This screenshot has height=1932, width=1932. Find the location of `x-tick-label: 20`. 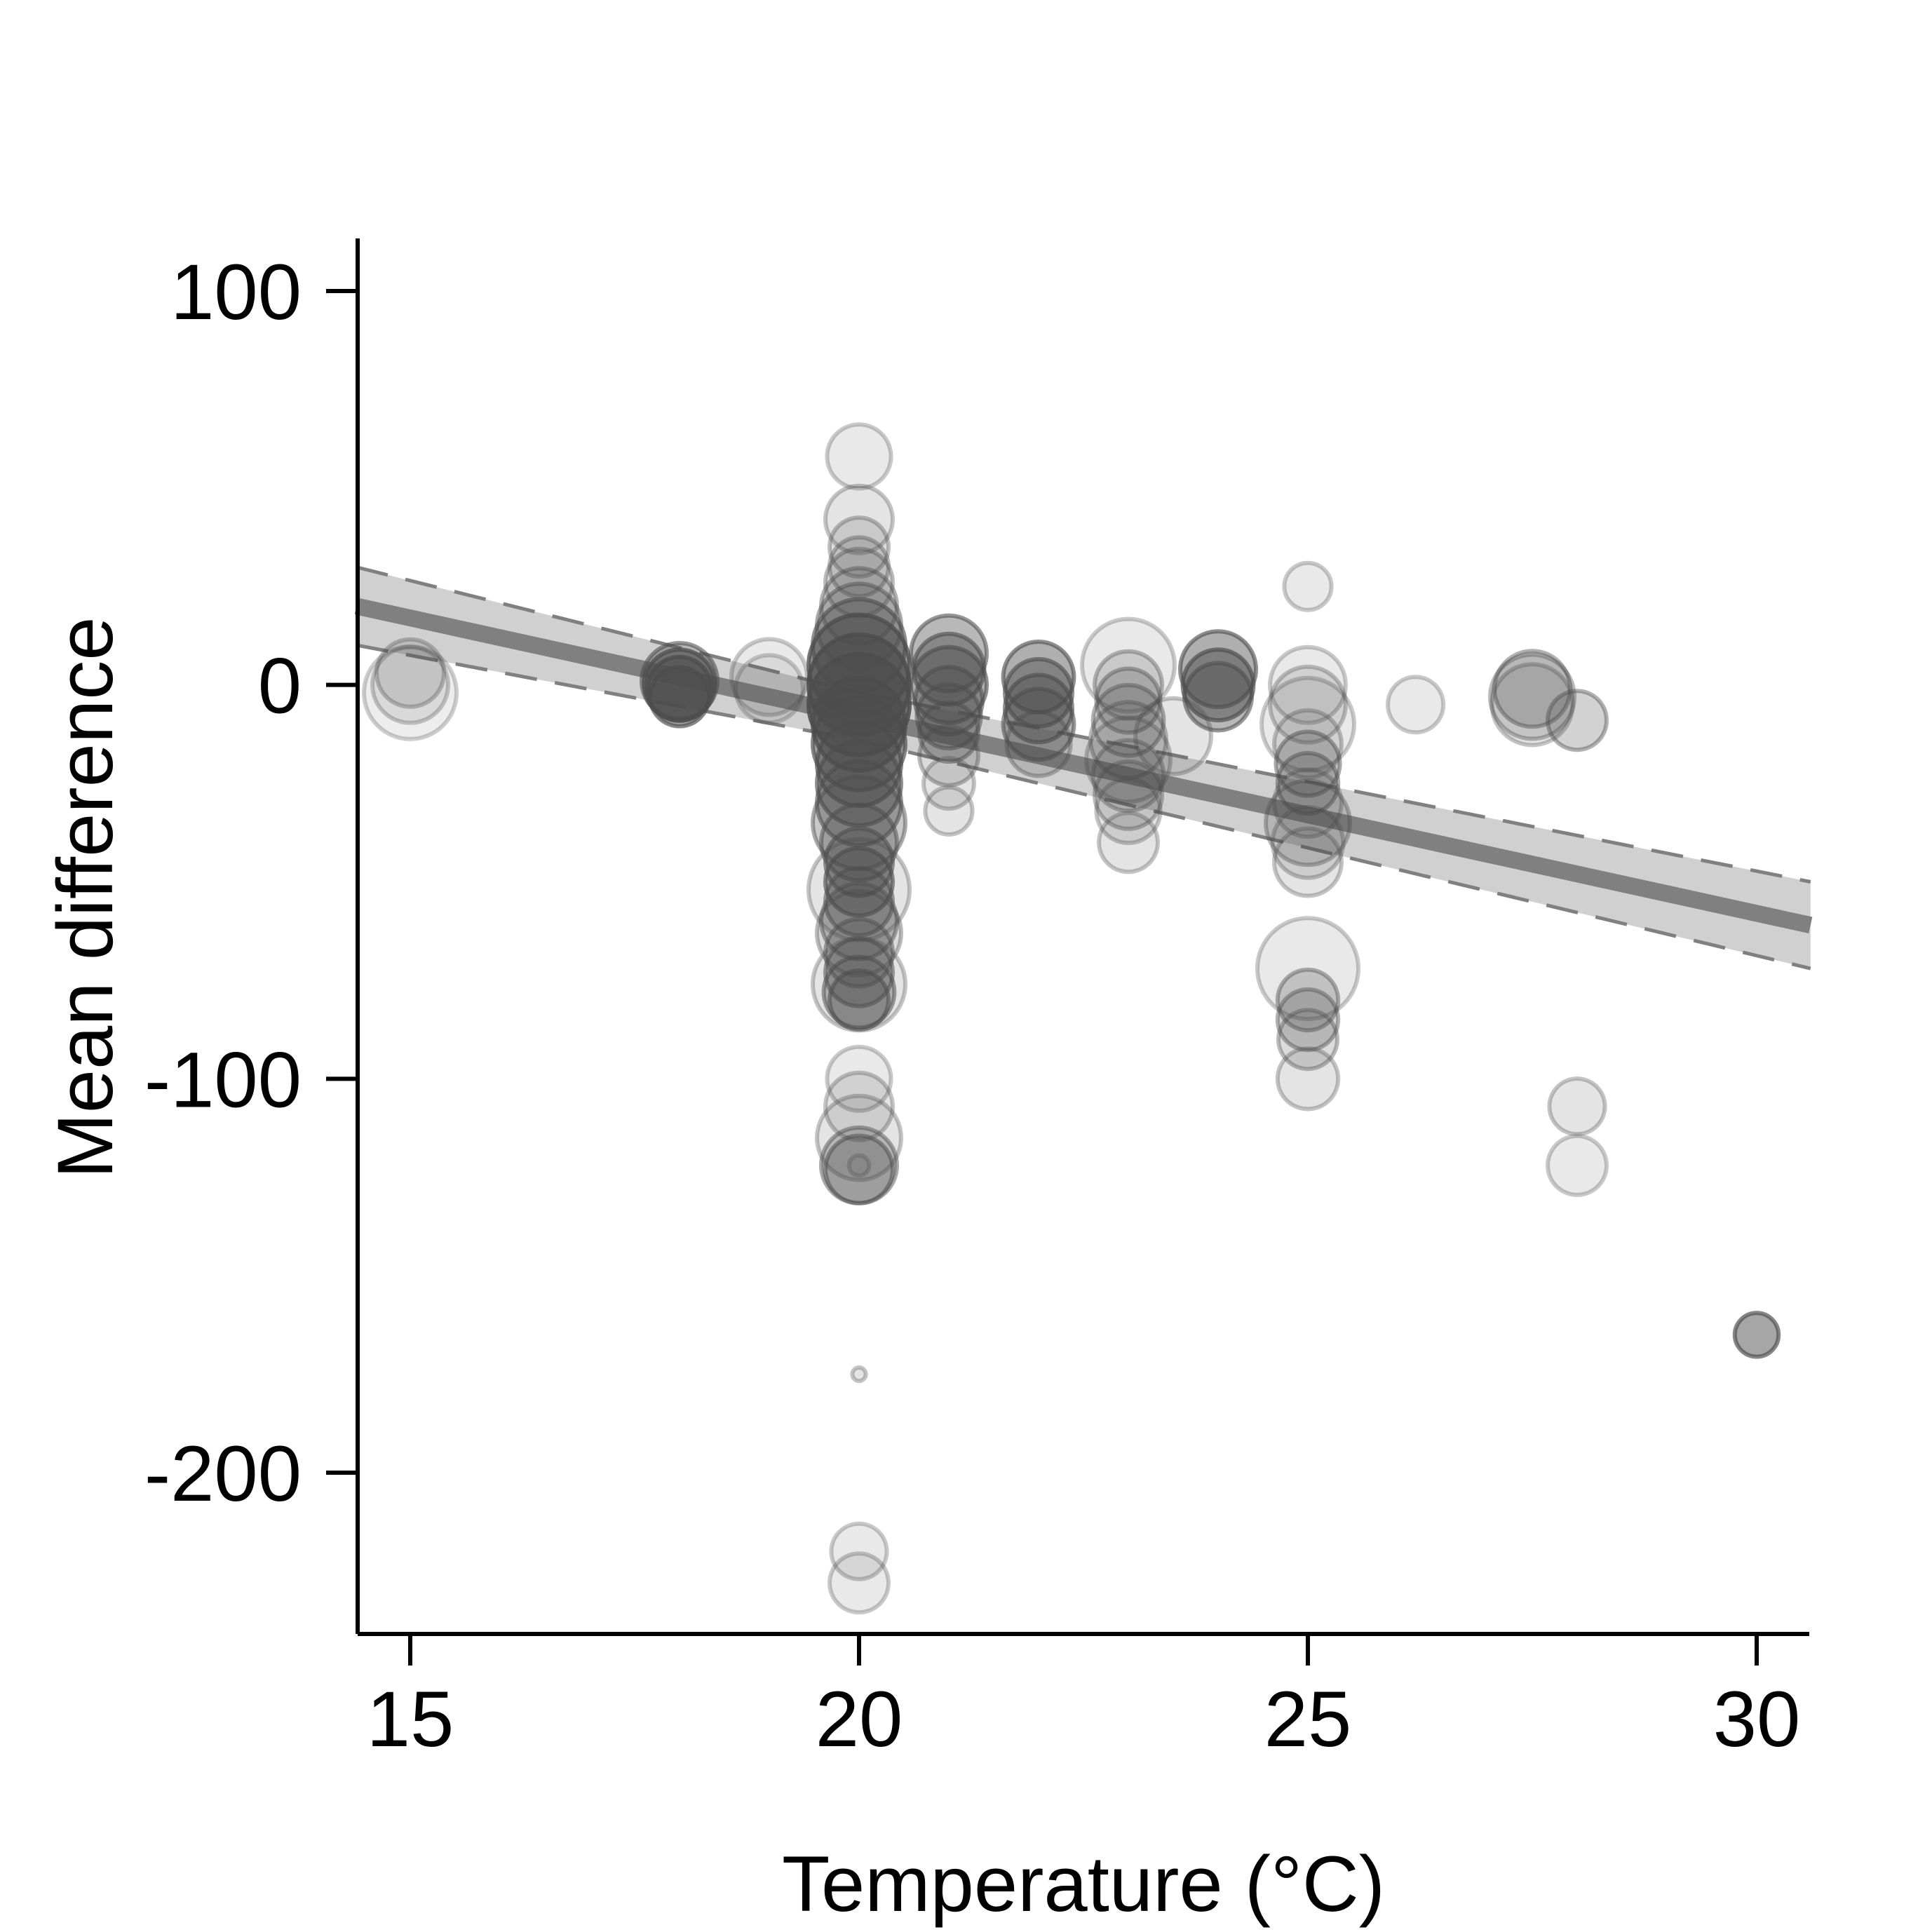

x-tick-label: 20 is located at coordinates (859, 1719).